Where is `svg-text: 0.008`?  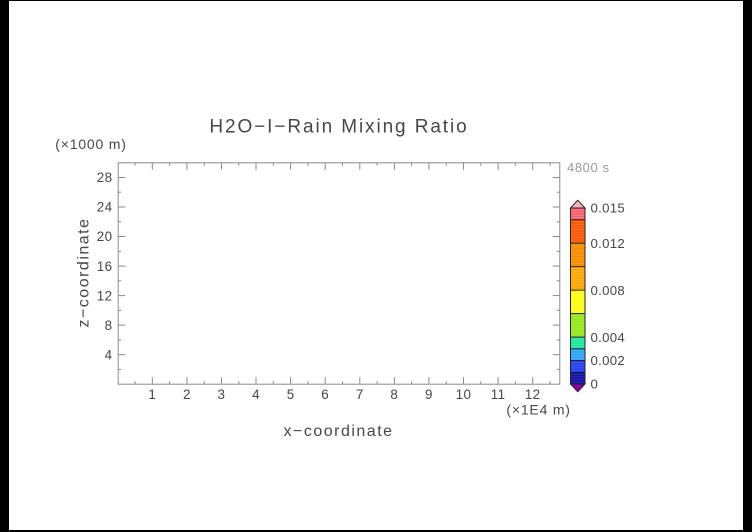
svg-text: 0.008 is located at coordinates (608, 290).